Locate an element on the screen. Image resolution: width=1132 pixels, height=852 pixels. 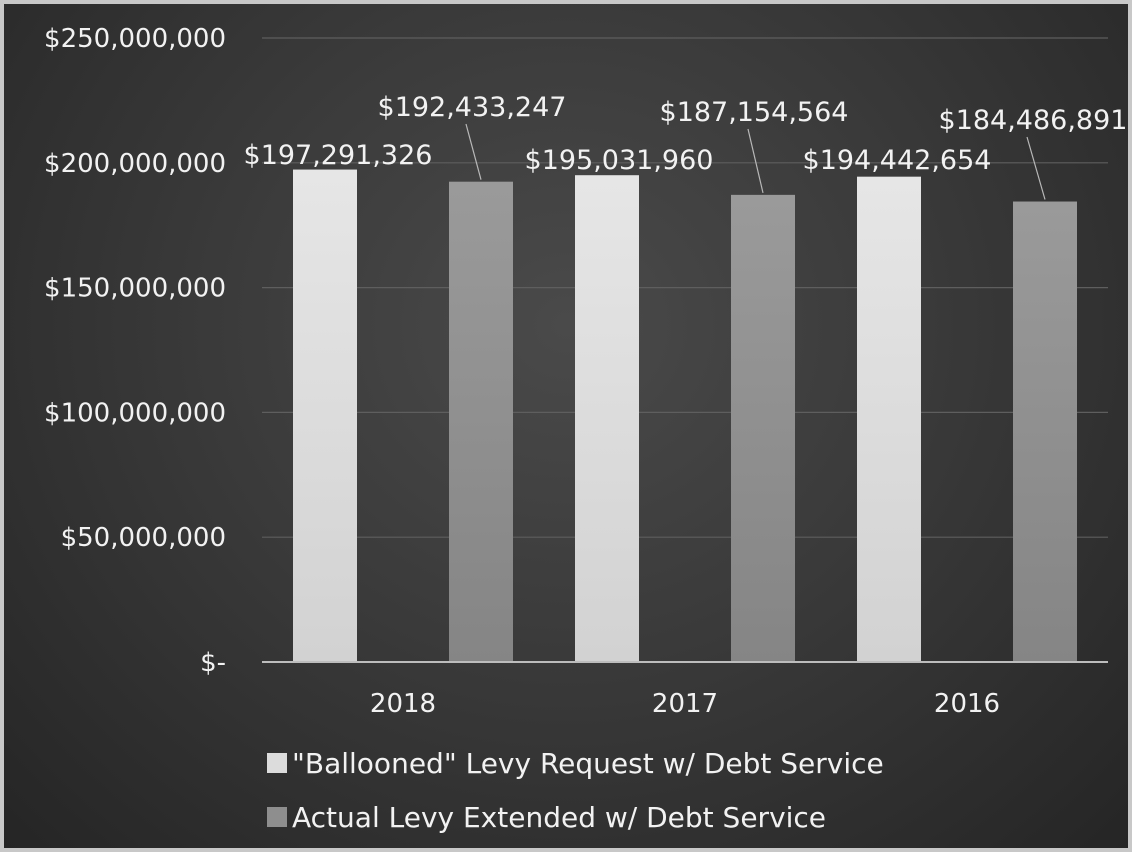
bar-2018-actual is located at coordinates (481, 421).